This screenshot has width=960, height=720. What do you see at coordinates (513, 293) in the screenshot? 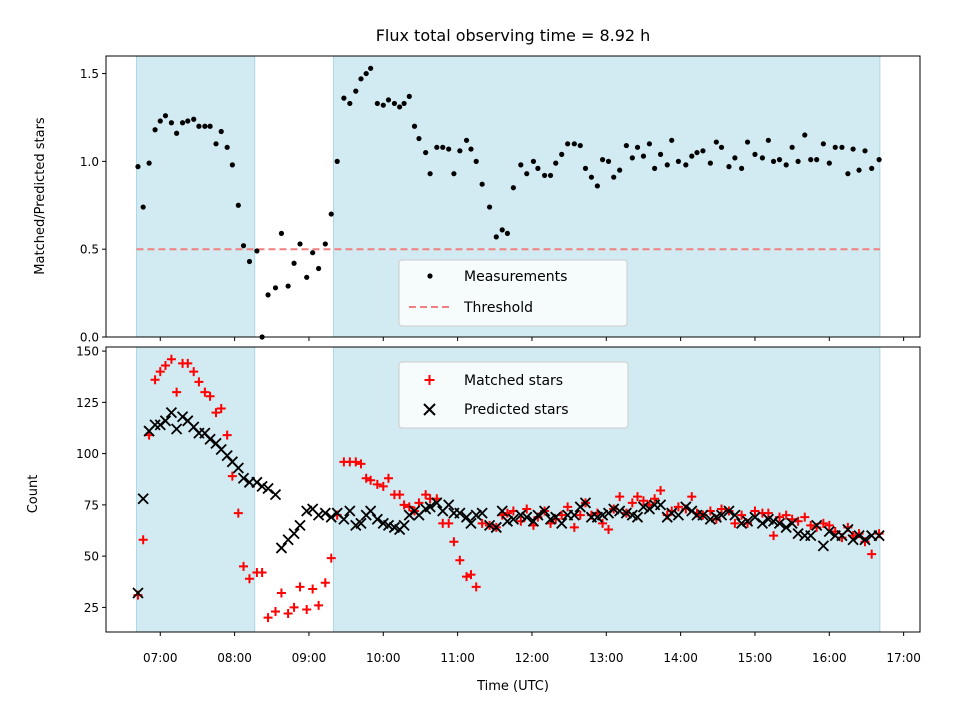
I see `legend-top: Measurements Threshold` at bounding box center [513, 293].